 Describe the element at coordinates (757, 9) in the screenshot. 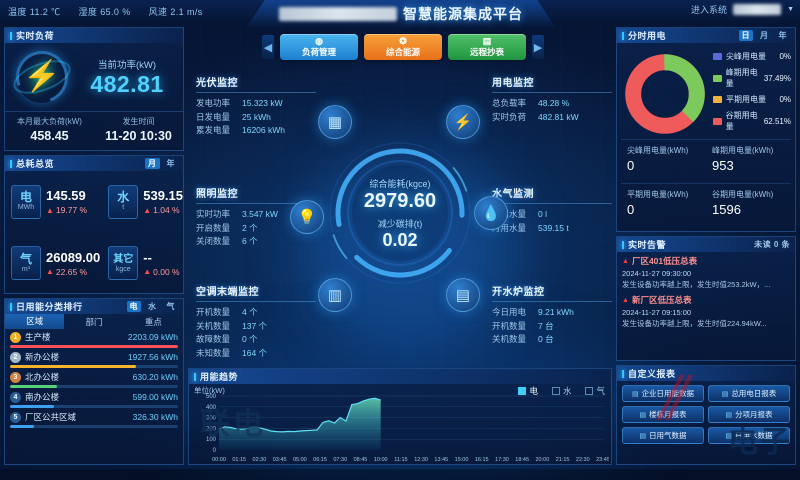

I see `system-select-redacted` at that location.